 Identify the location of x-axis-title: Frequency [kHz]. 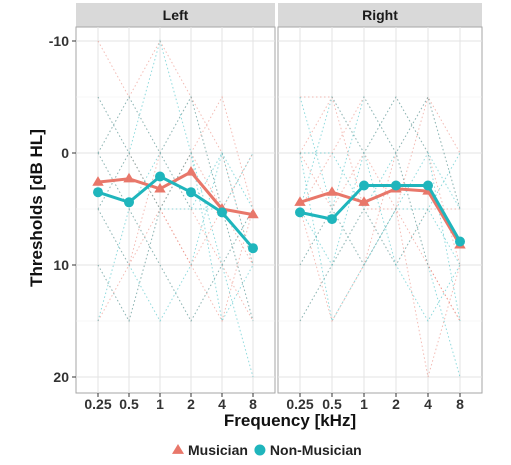
(290, 420).